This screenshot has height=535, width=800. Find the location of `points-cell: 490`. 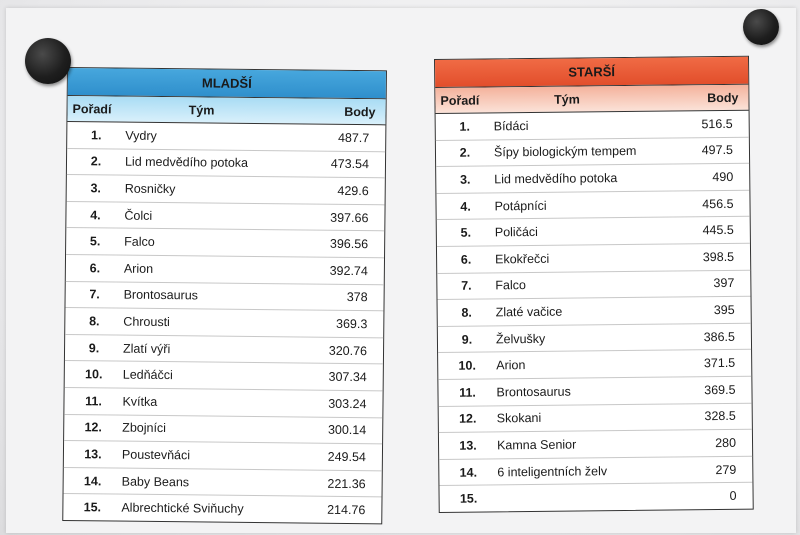

points-cell: 490 is located at coordinates (723, 177).